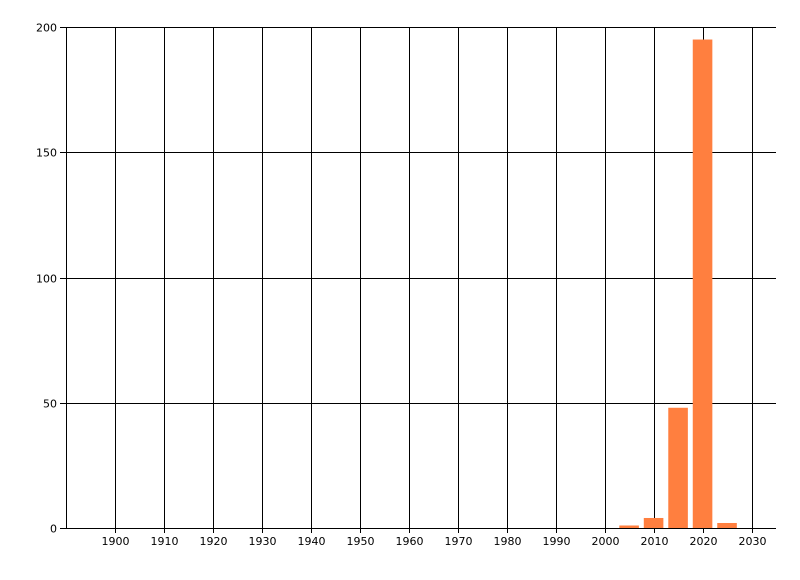  Describe the element at coordinates (263, 541) in the screenshot. I see `x-tick-label: 1930` at that location.